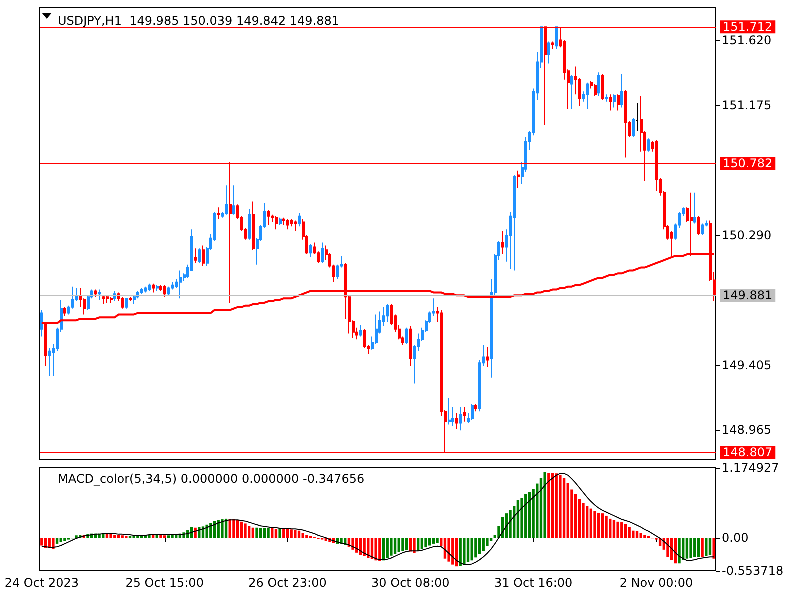  Describe the element at coordinates (533, 583) in the screenshot. I see `x-tick-label: 31 Oct 16:00` at that location.